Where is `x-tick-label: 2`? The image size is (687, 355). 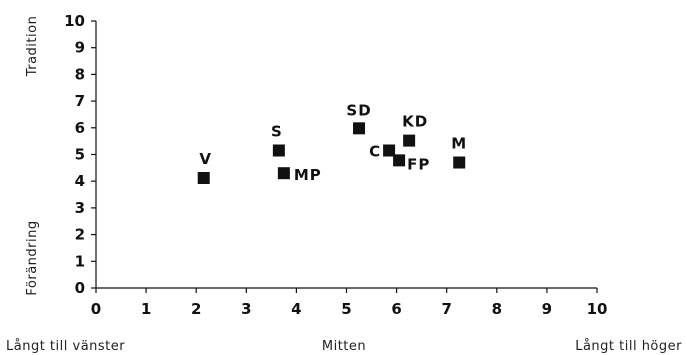
x-tick-label: 2 is located at coordinates (196, 309).